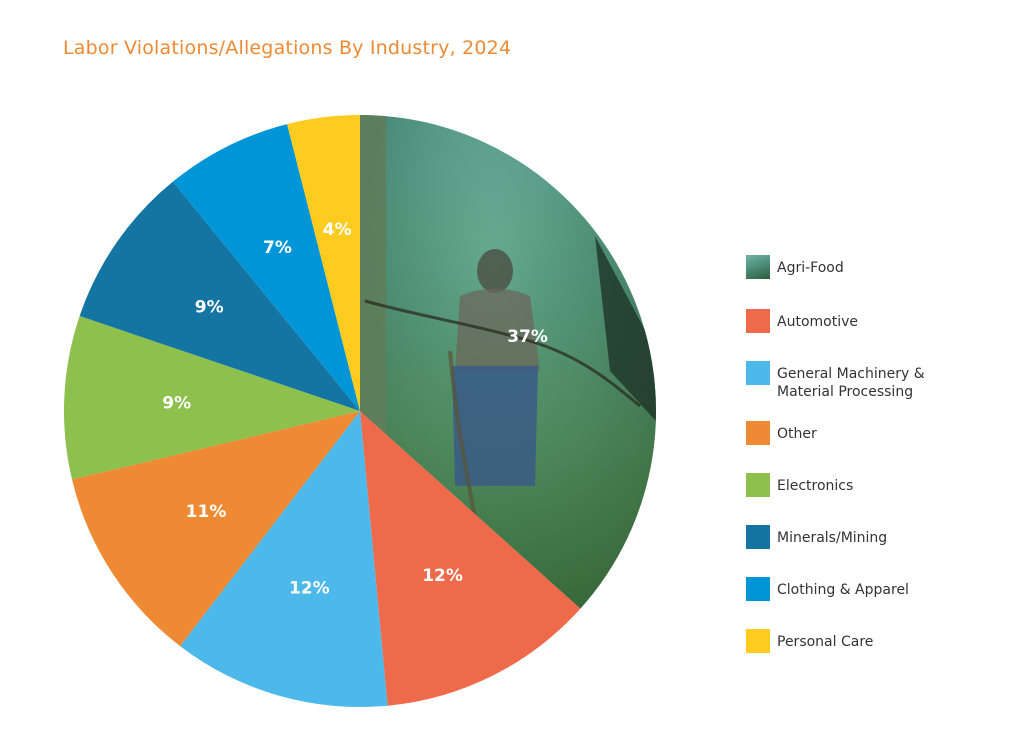 This screenshot has width=1024, height=749. What do you see at coordinates (209, 307) in the screenshot?
I see `slice-label-minerals-mining: 9%` at bounding box center [209, 307].